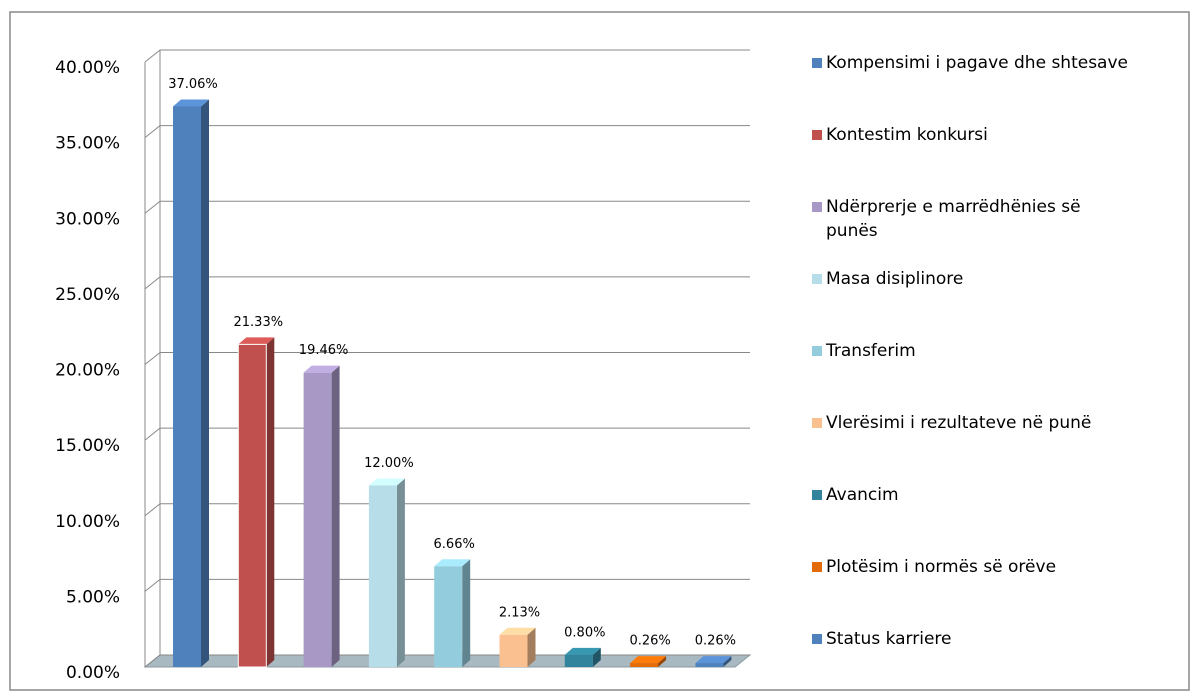 This screenshot has height=697, width=1200. What do you see at coordinates (895, 279) in the screenshot?
I see `legend-label: Masa disiplinore` at bounding box center [895, 279].